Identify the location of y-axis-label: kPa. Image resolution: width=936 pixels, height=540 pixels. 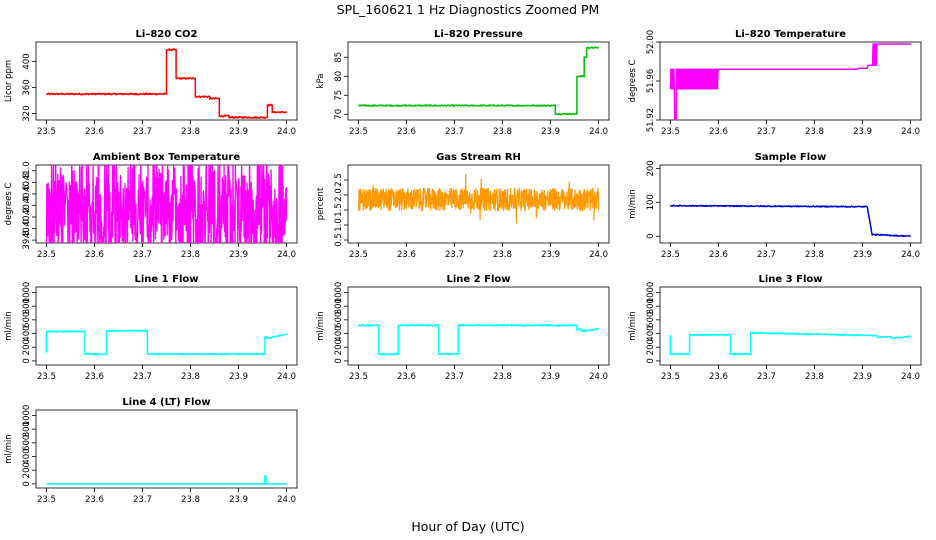
(321, 81).